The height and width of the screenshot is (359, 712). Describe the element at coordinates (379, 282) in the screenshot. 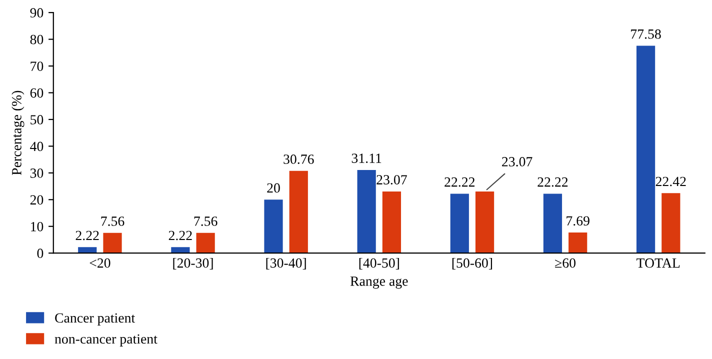

I see `x-axis-title: Range age` at that location.